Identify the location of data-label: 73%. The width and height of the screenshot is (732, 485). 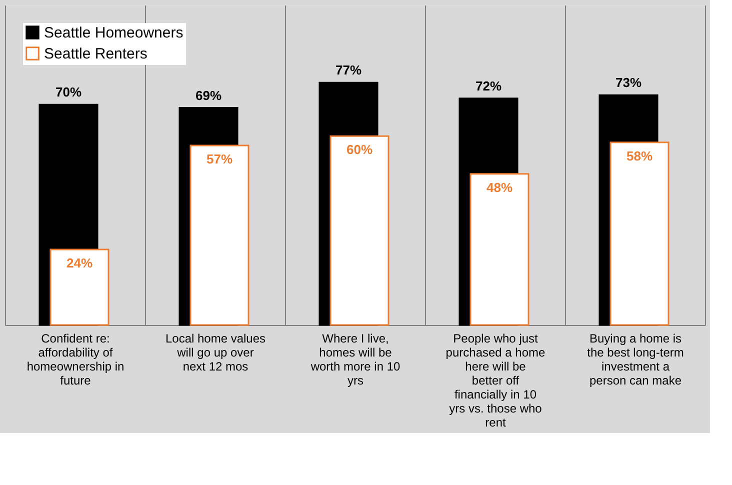
(628, 82).